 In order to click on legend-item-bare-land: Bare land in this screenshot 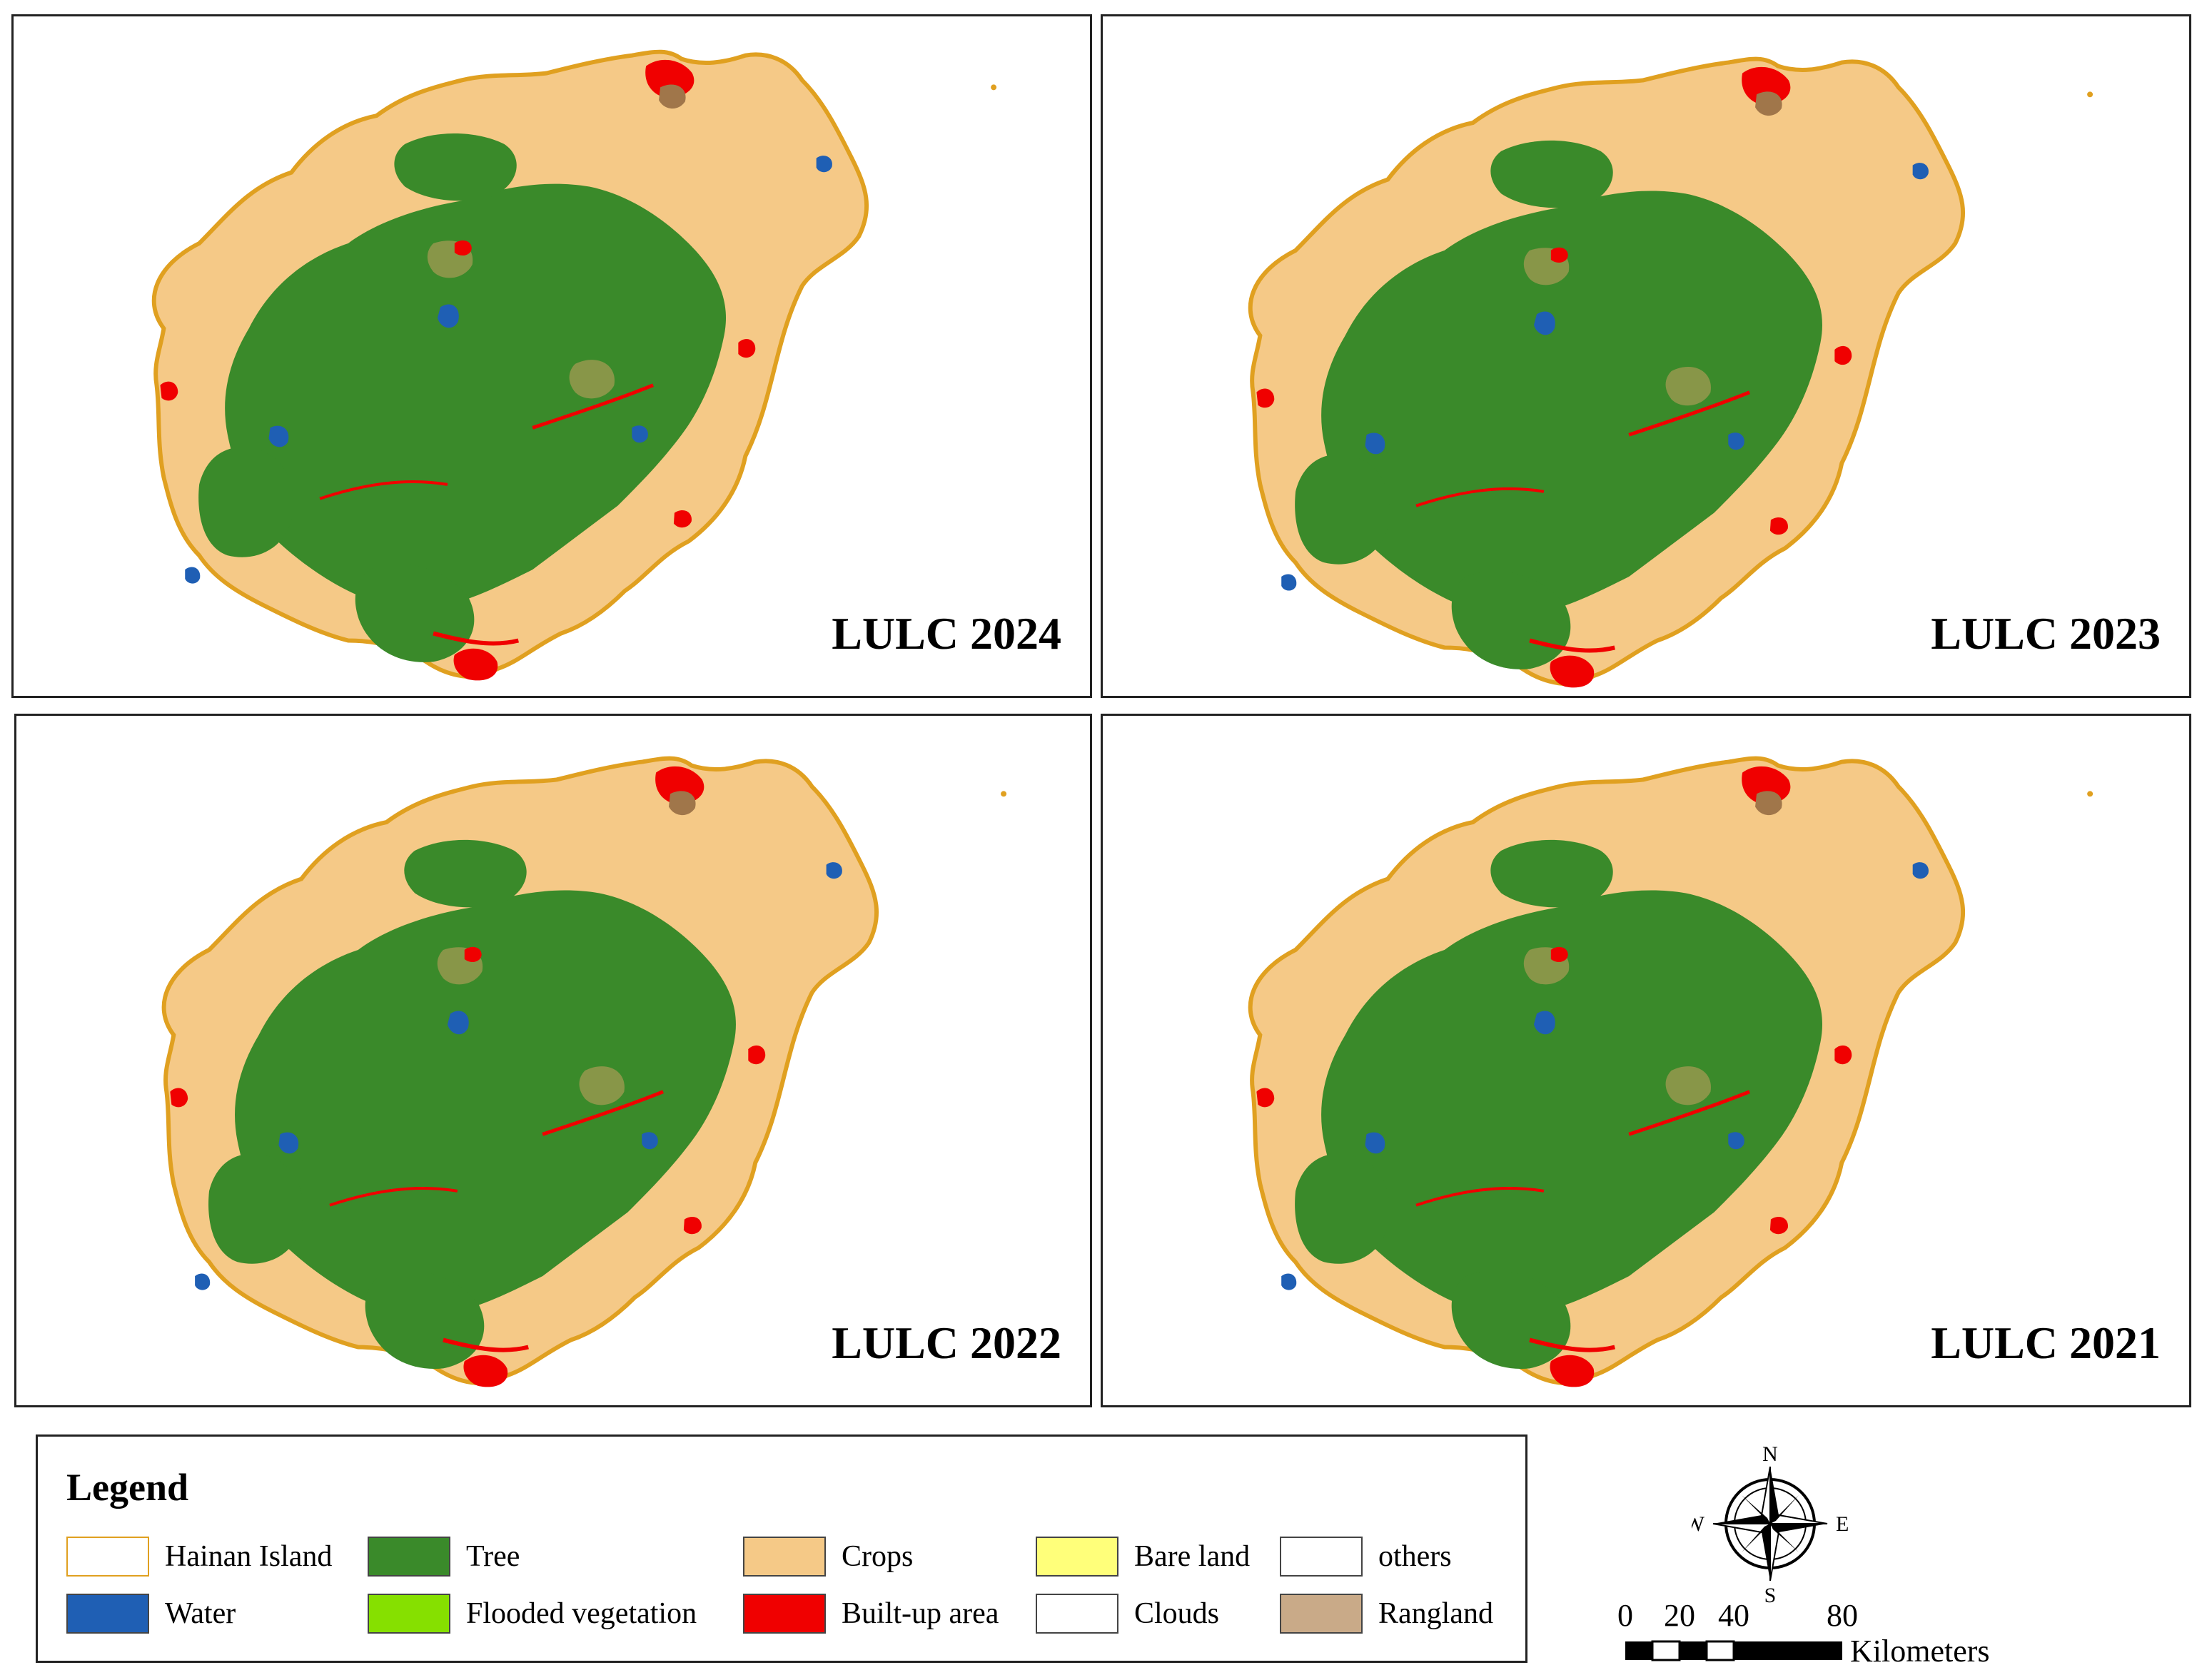, I will do `click(1143, 1556)`.